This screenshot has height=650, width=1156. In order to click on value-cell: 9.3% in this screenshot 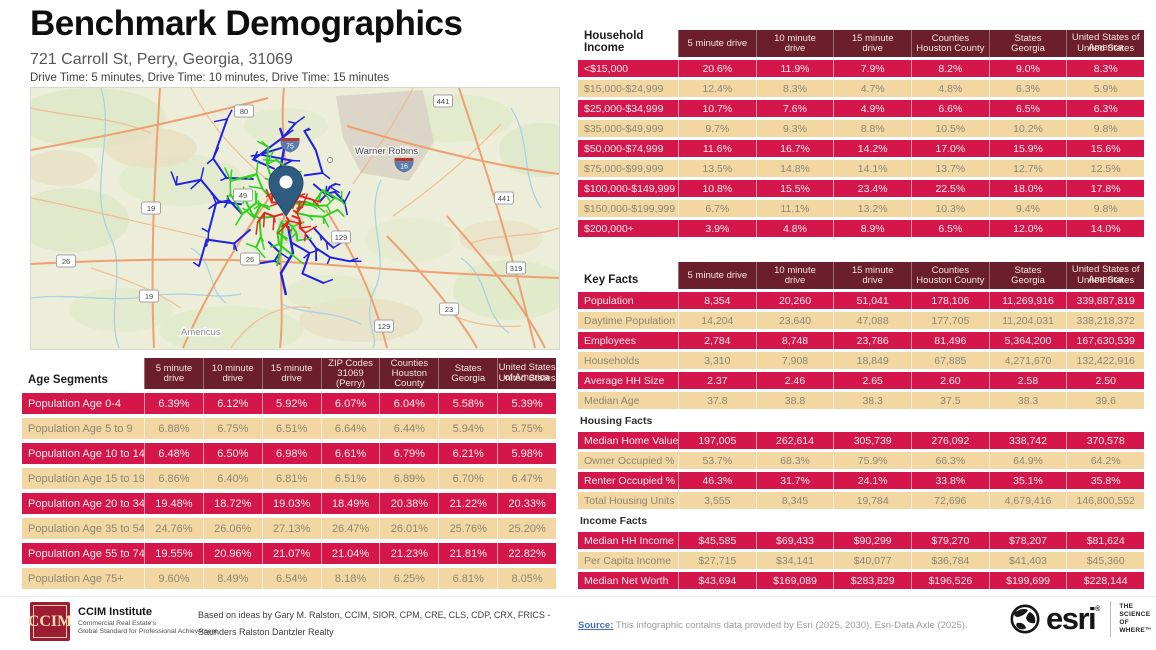, I will do `click(794, 128)`.